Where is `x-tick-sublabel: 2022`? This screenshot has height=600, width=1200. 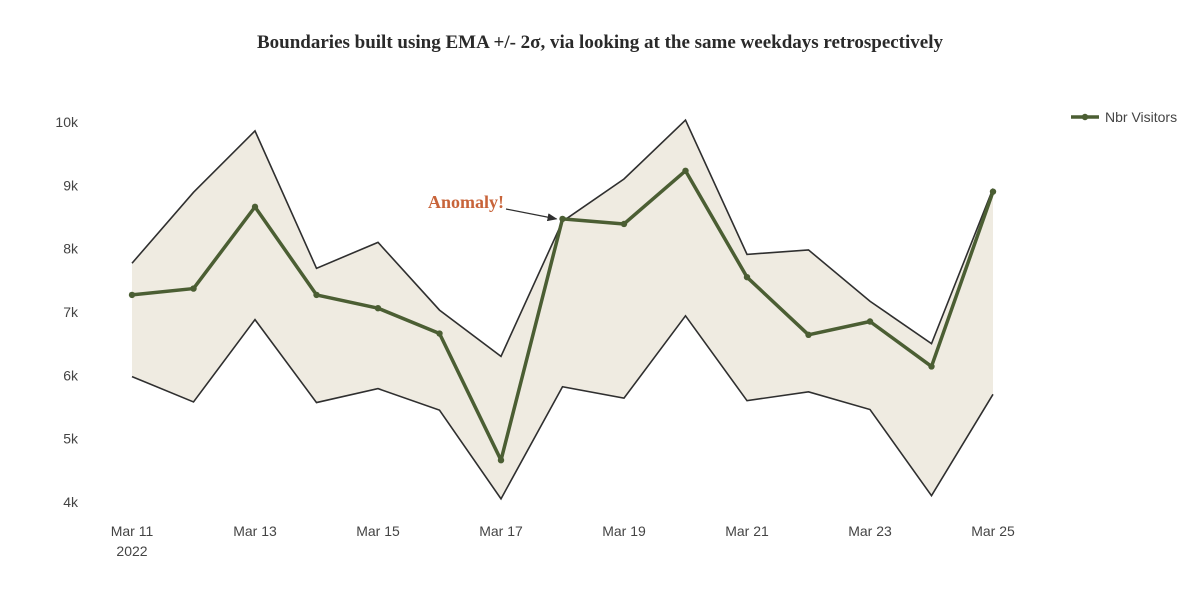 x-tick-sublabel: 2022 is located at coordinates (131, 551).